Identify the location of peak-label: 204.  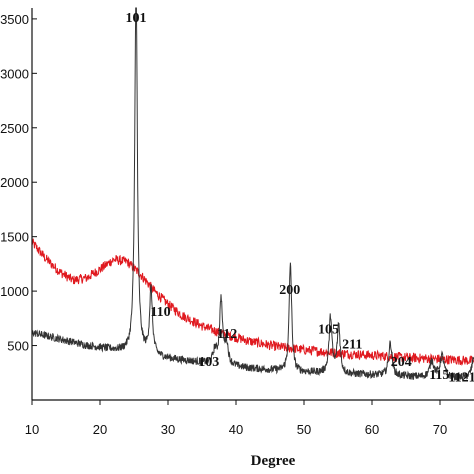
(401, 362).